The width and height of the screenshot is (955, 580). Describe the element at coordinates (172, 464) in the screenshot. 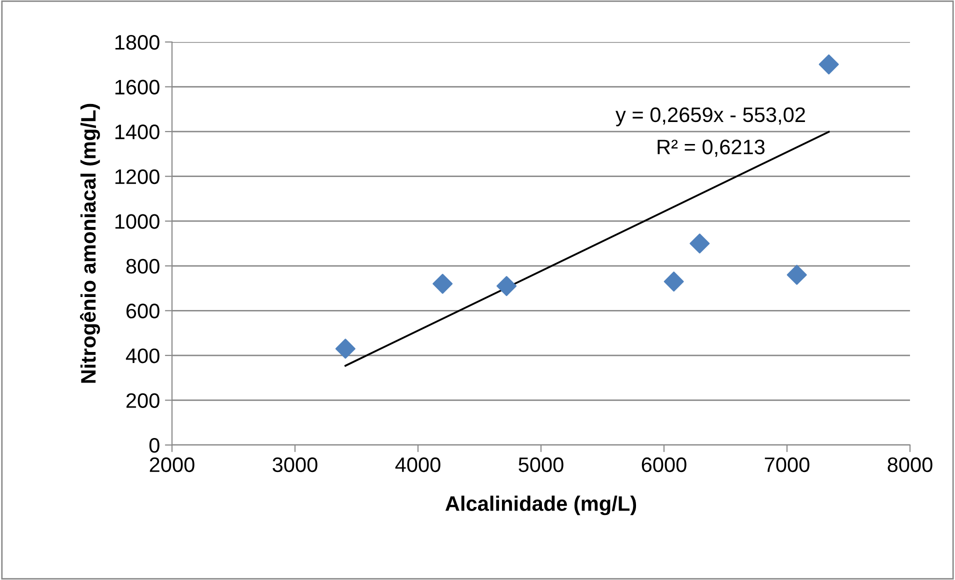

I see `x-tick-label: 2000` at that location.